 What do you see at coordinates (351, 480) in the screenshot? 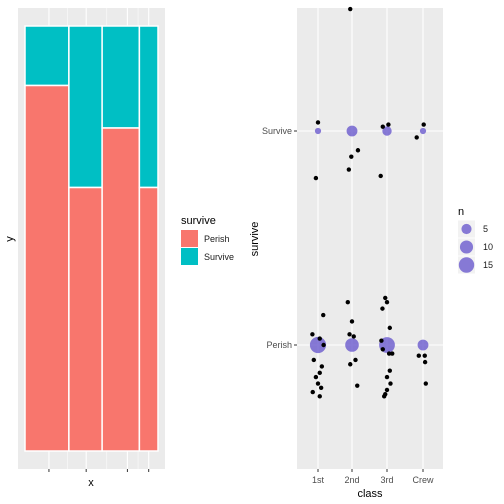
I see `scatter-x-tick-label: 2nd` at bounding box center [351, 480].